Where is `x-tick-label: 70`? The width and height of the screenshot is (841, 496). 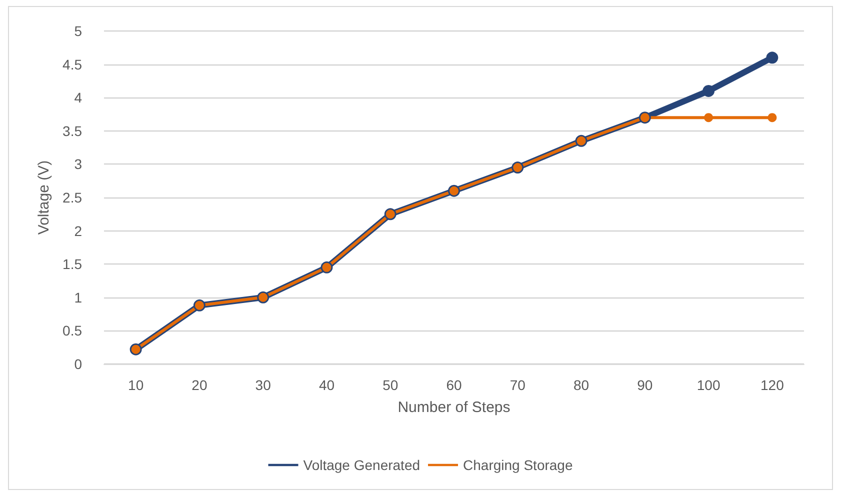 x-tick-label: 70 is located at coordinates (518, 385).